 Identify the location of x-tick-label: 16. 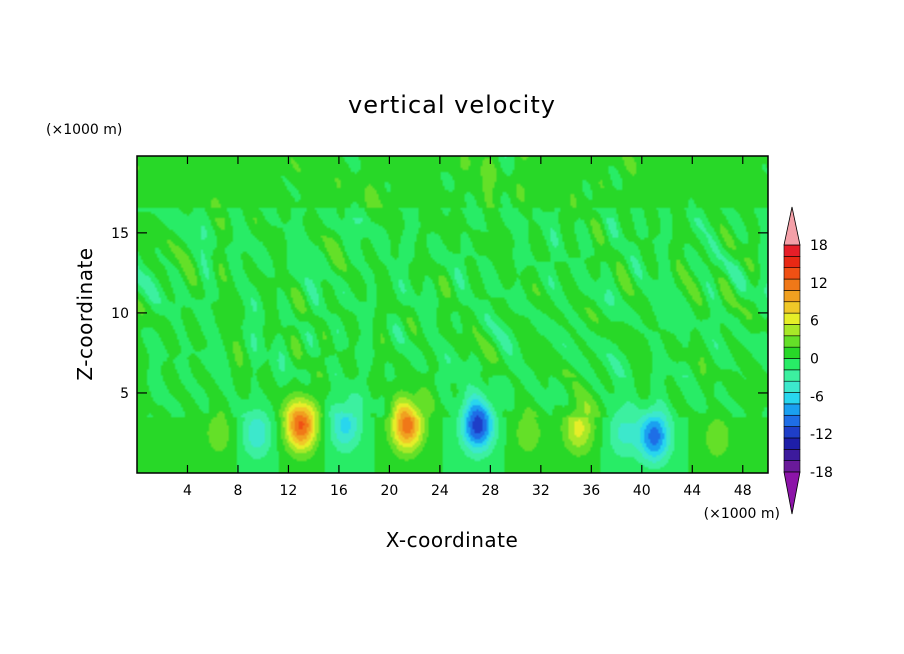
(339, 491).